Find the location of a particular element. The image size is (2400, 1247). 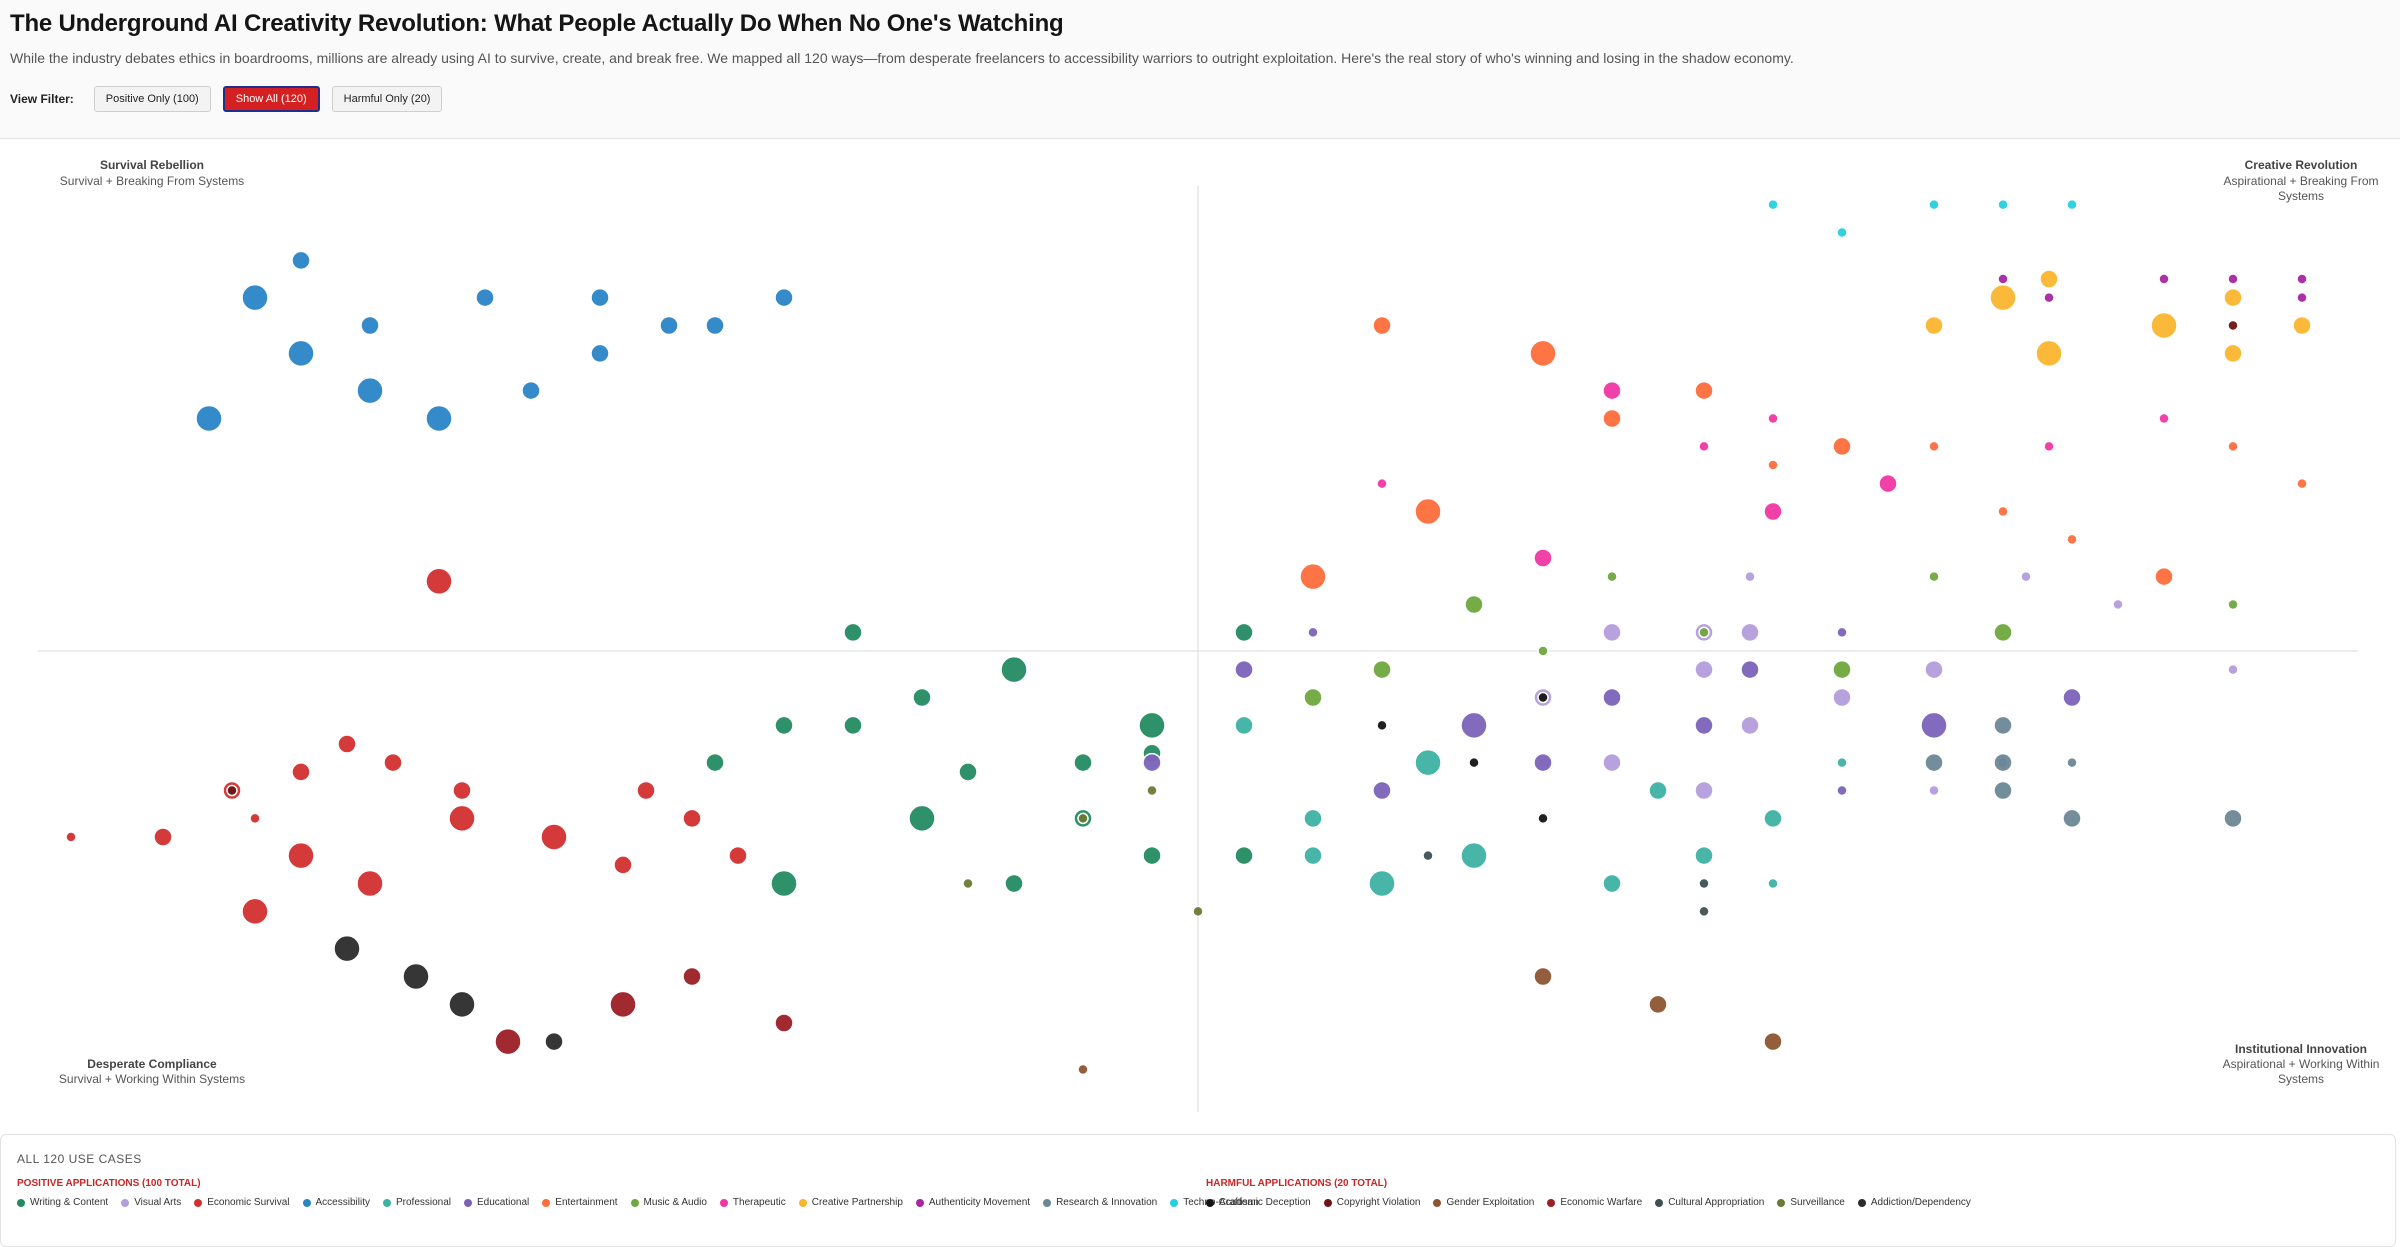

legend-item: Professional is located at coordinates (416, 1202).